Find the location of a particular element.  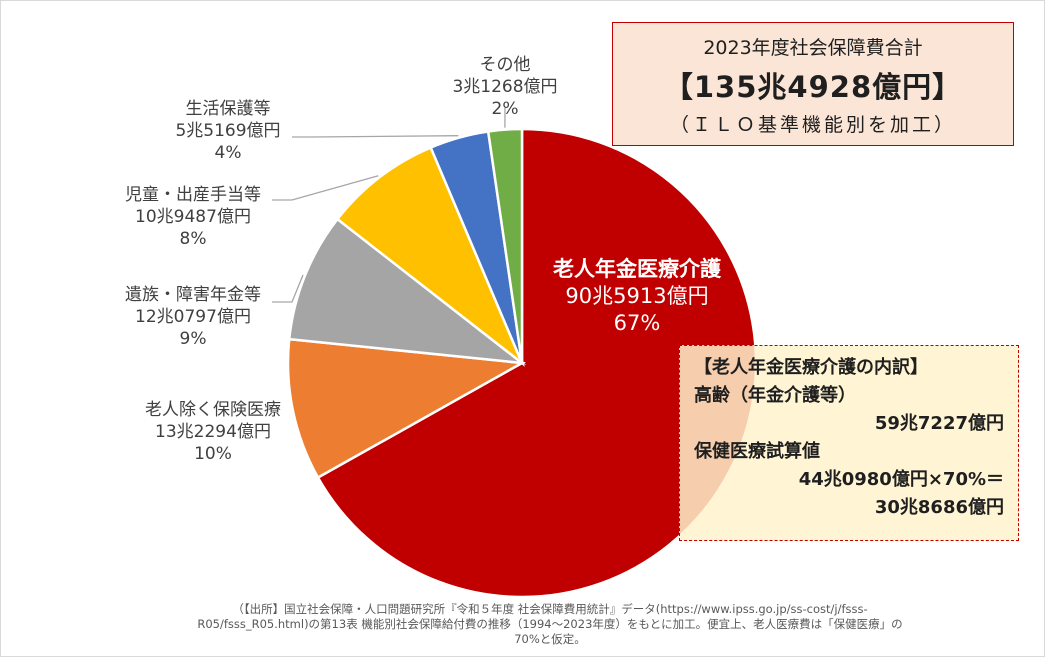

breakdown-item2-formula: 44兆0980億円×70%＝ is located at coordinates (901, 479).